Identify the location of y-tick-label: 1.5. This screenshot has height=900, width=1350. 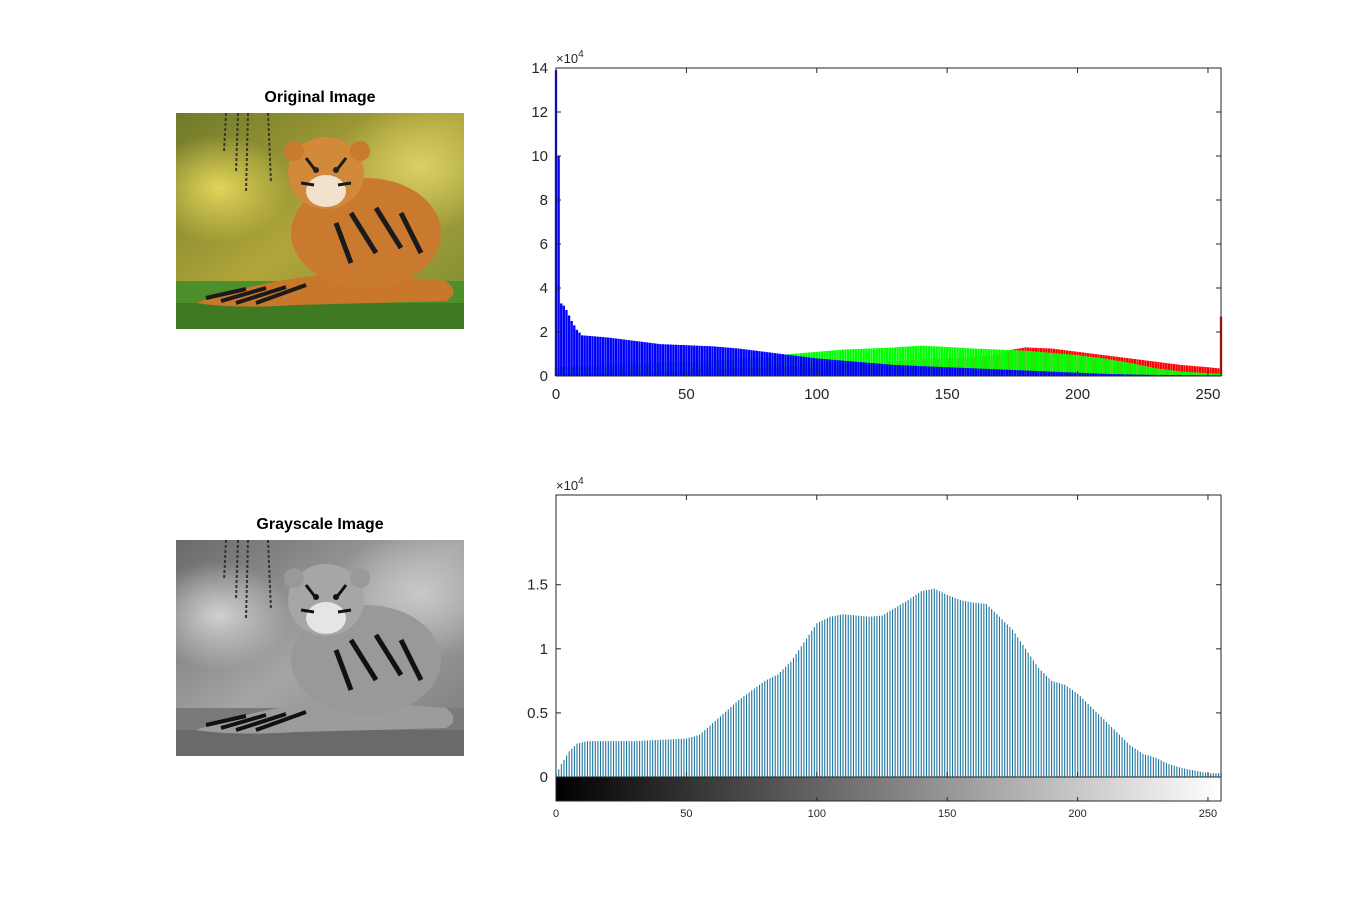
(537, 585).